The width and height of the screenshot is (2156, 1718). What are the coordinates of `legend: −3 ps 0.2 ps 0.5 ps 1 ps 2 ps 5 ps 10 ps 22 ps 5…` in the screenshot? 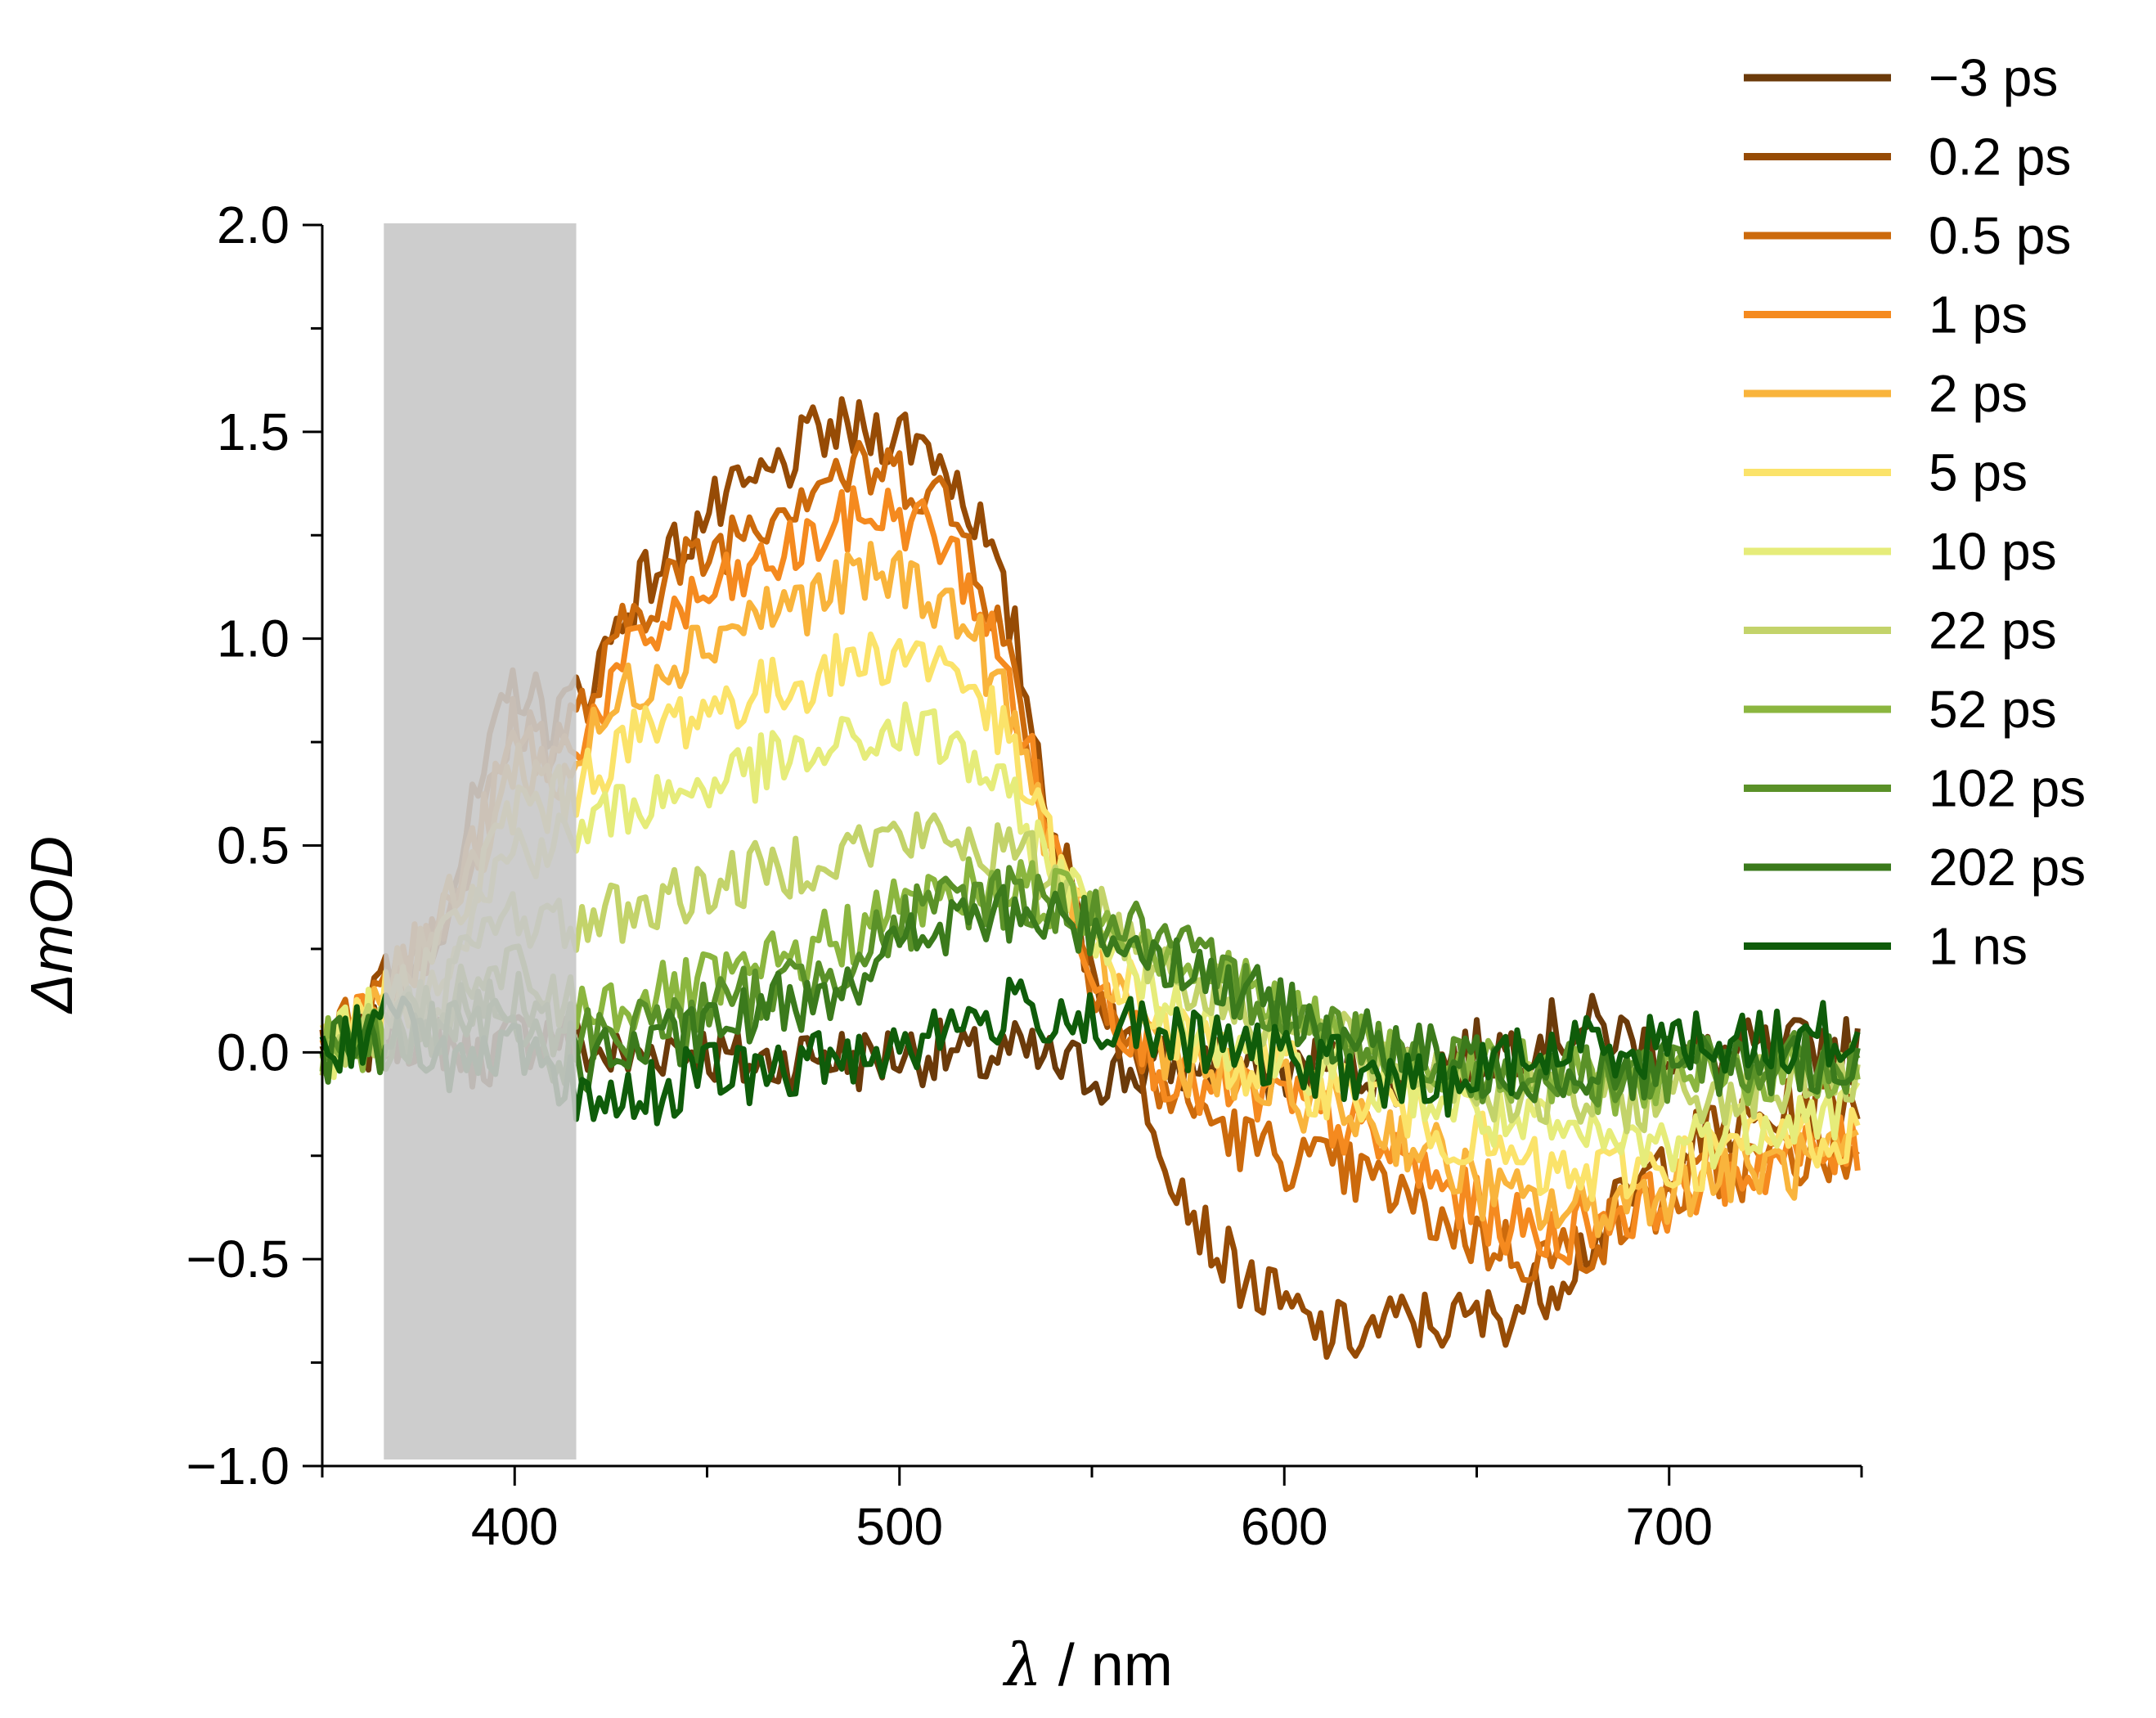 It's located at (1915, 512).